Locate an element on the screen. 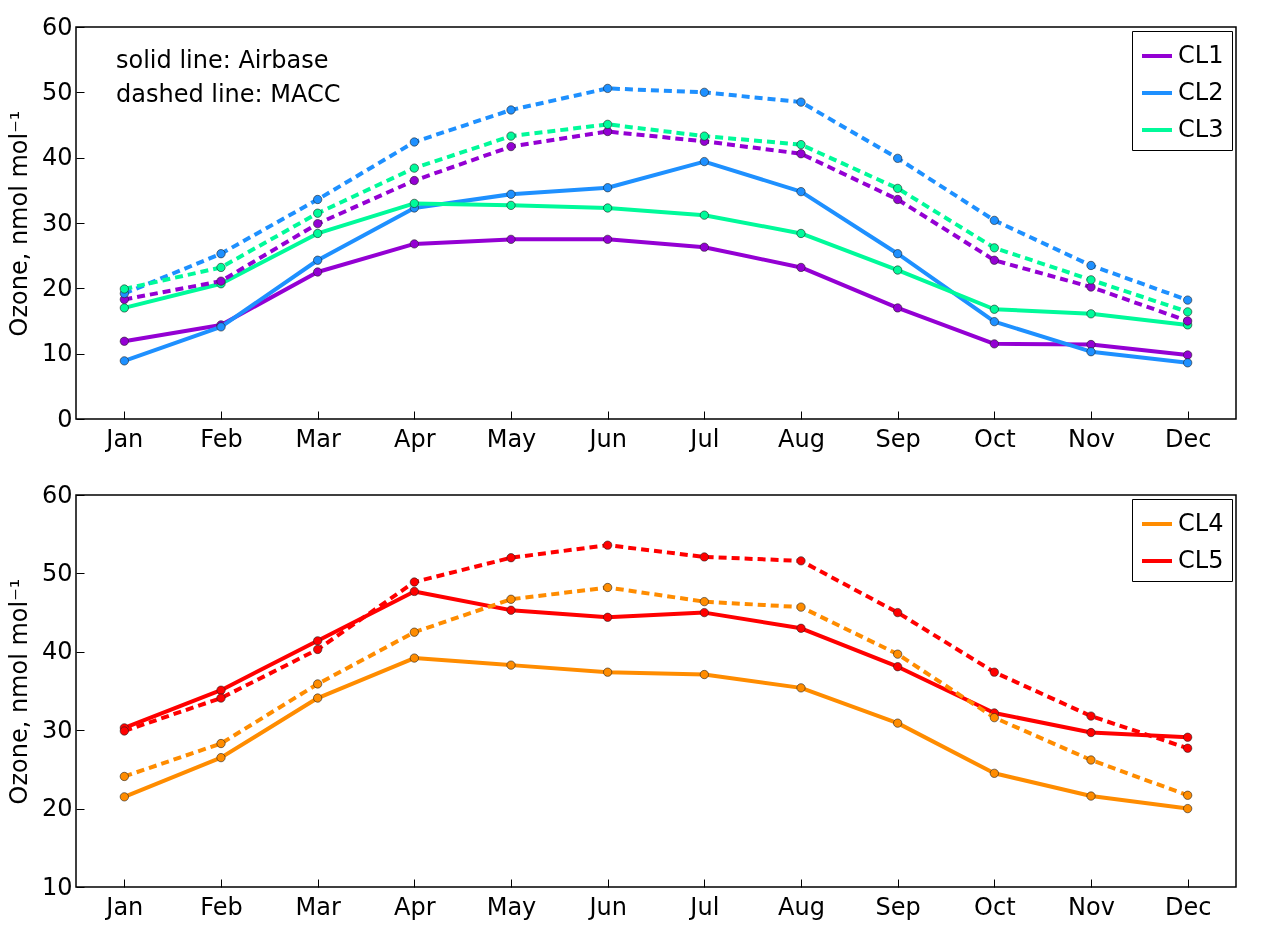  y-tick-label: 0 is located at coordinates (65, 418).